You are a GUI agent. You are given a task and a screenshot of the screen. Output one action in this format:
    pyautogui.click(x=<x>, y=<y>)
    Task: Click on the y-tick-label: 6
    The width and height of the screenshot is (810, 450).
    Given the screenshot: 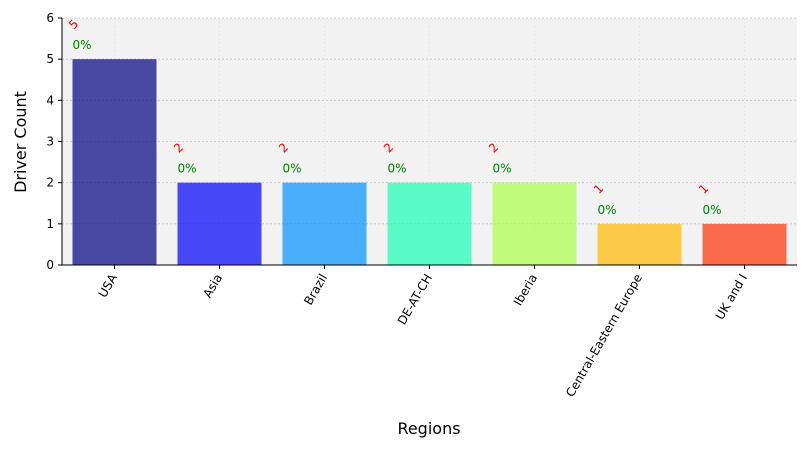 What is the action you would take?
    pyautogui.click(x=50, y=18)
    